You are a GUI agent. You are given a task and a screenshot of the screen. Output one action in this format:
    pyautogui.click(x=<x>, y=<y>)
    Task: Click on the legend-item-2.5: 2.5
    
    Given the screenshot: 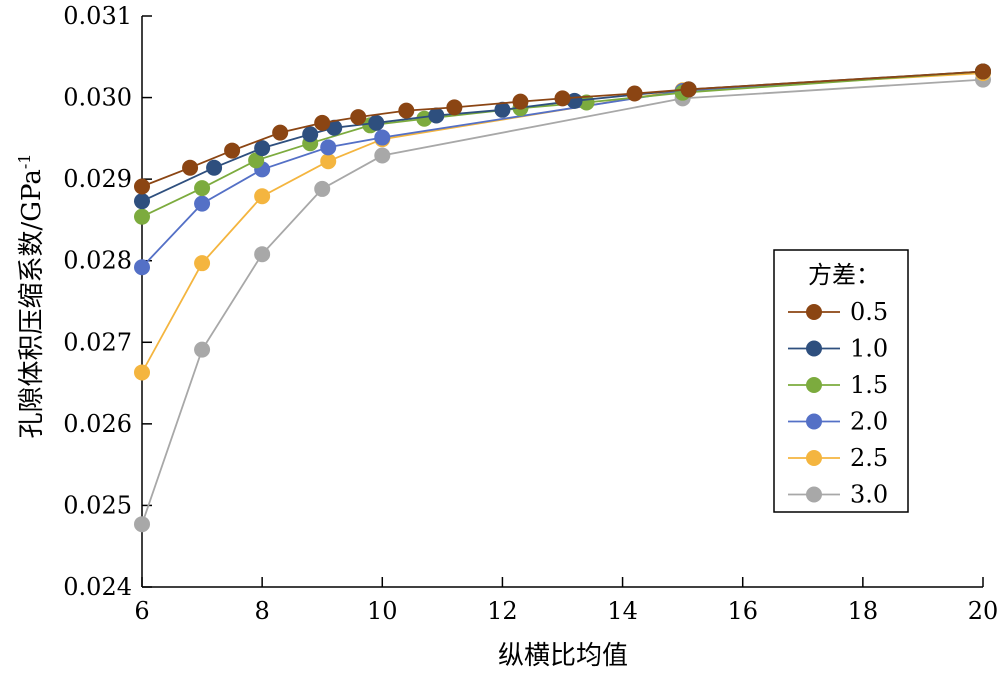 What is the action you would take?
    pyautogui.click(x=838, y=458)
    